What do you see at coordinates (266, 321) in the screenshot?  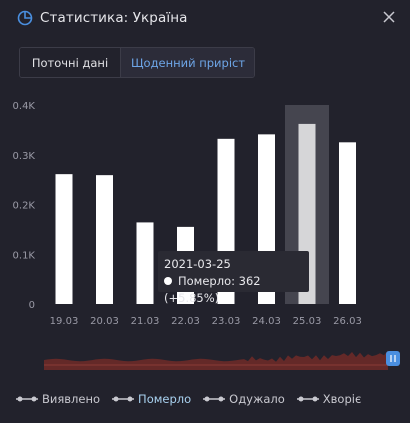 I see `x-tick-label: 24.03` at bounding box center [266, 321].